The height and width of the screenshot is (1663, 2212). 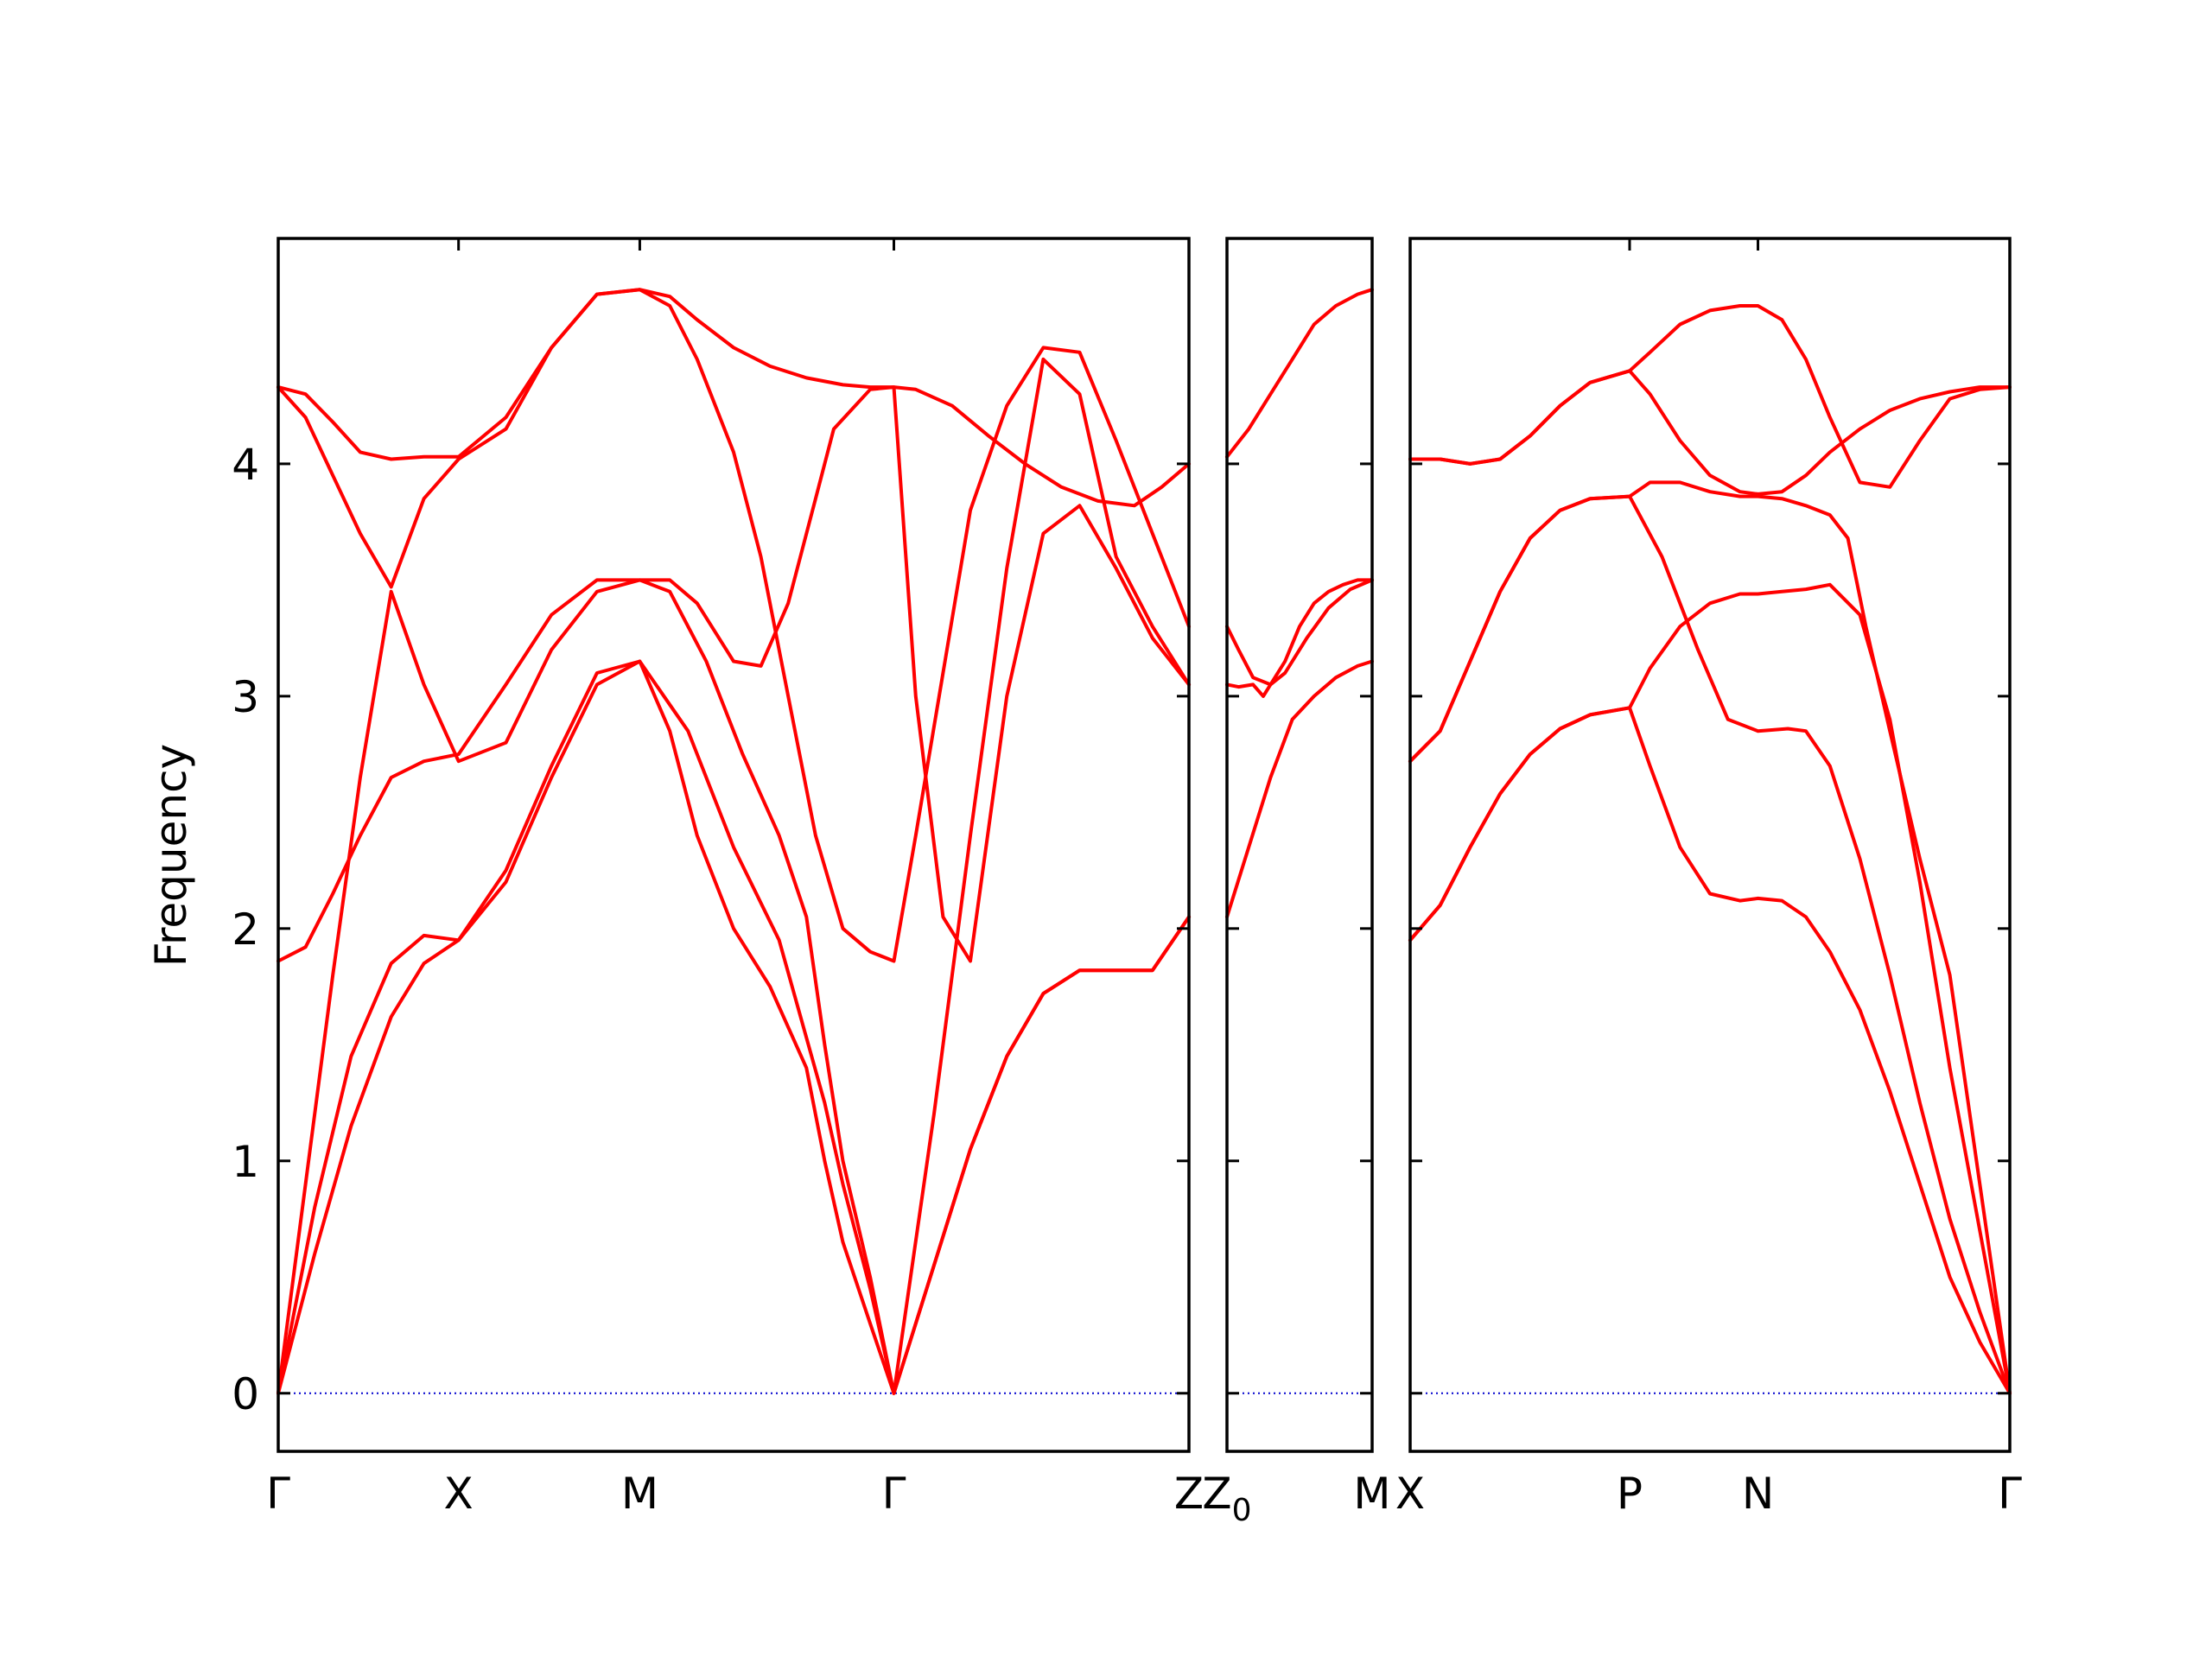 I want to click on y-axis-label: Frequency, so click(x=171, y=856).